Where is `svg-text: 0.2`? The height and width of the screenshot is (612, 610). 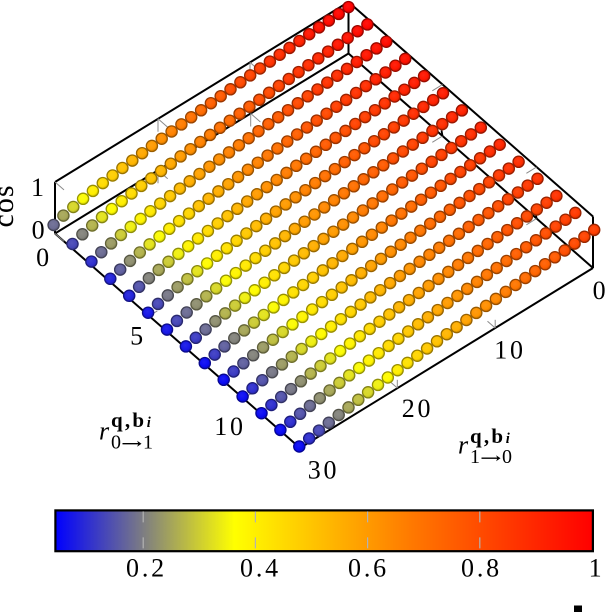
svg-text: 0.2 is located at coordinates (146, 568).